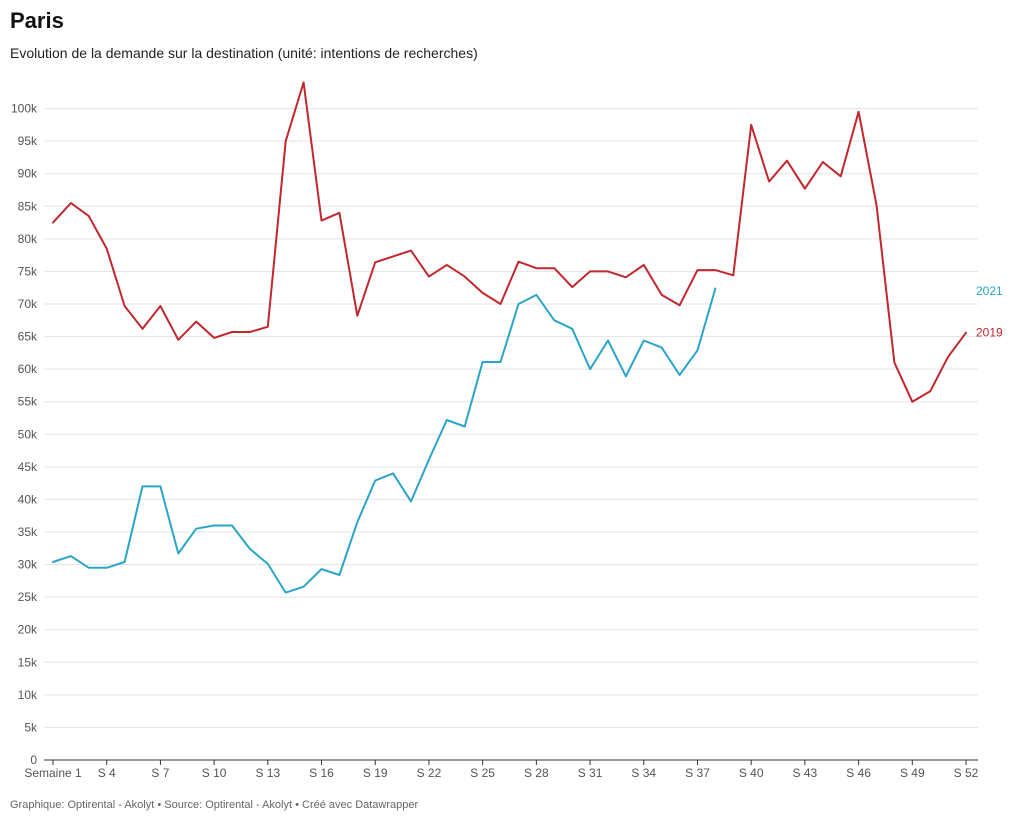 The width and height of the screenshot is (1024, 823). What do you see at coordinates (33, 760) in the screenshot?
I see `y-tick-label: 0` at bounding box center [33, 760].